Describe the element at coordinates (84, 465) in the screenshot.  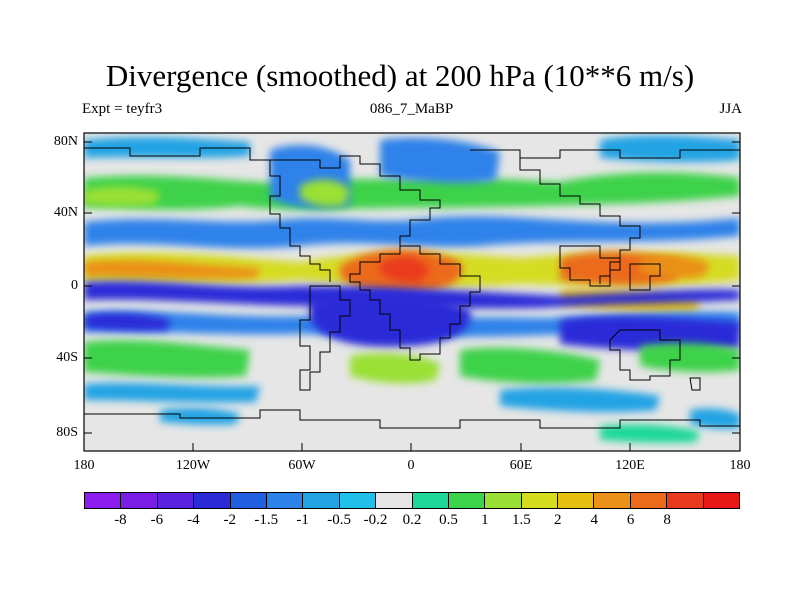
I see `lon-label-180w: 180` at that location.